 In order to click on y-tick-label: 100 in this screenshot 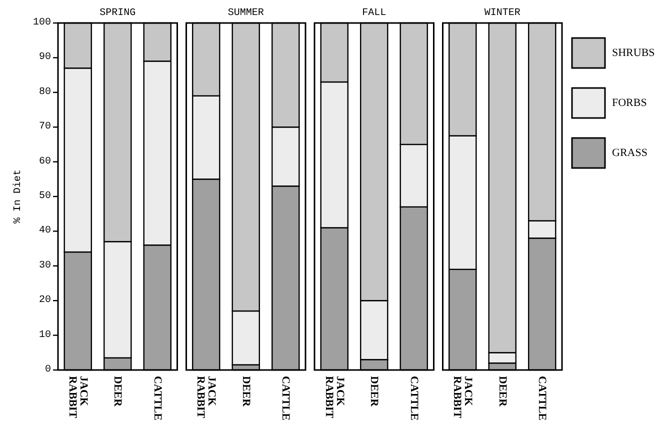, I will do `click(41, 23)`.